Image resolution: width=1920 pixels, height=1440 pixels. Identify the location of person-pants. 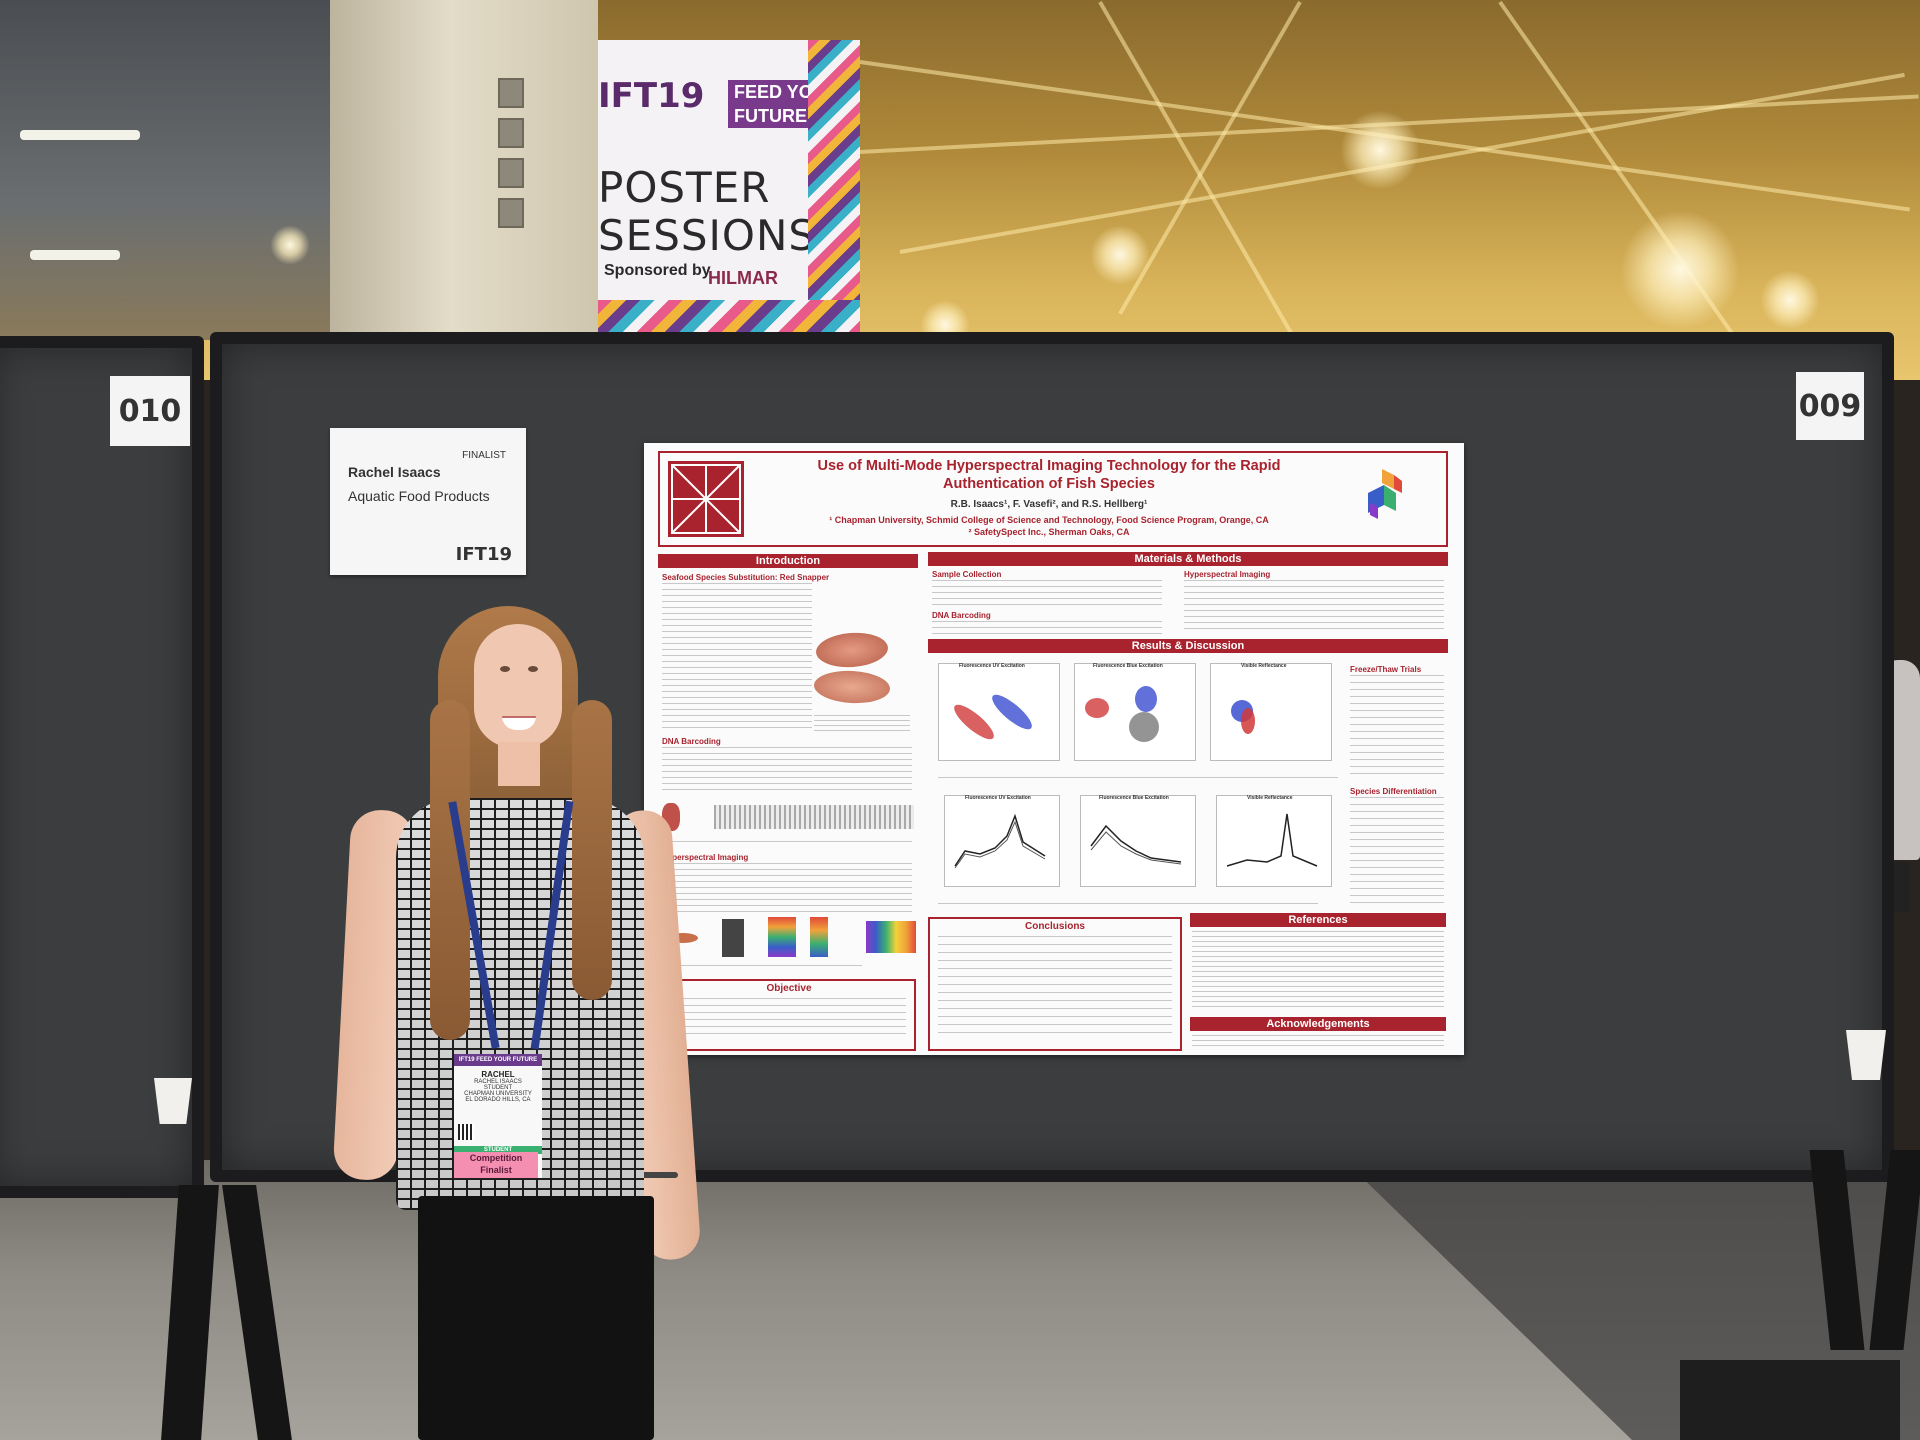
(536, 1318).